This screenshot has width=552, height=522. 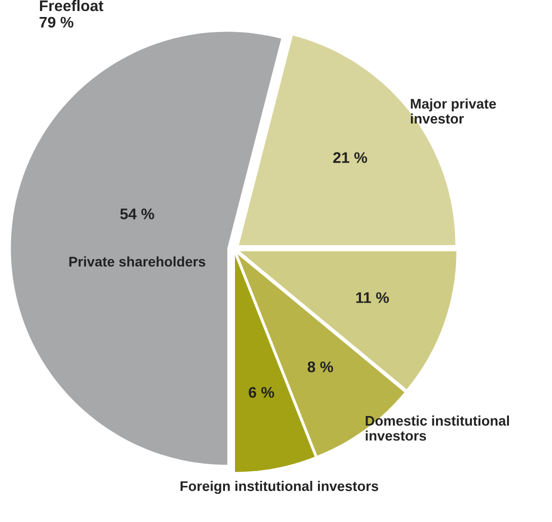 I want to click on slice-label: Private shareholders, so click(x=137, y=261).